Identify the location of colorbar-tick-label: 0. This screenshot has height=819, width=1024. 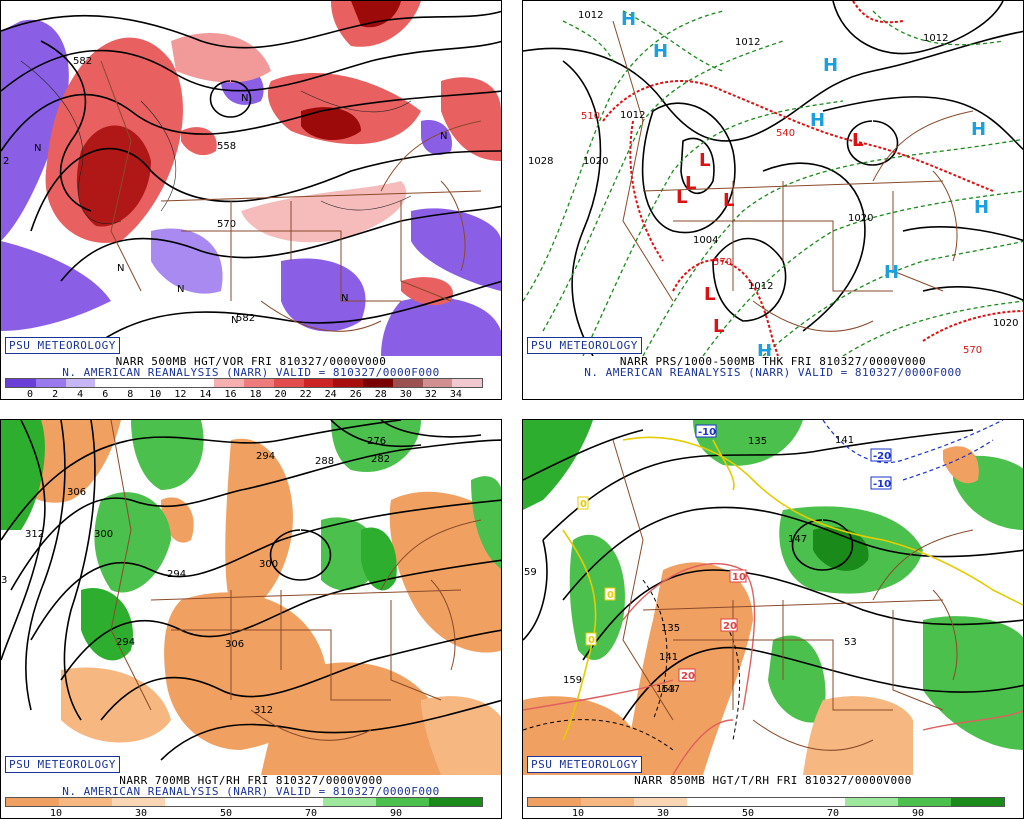
(30, 394).